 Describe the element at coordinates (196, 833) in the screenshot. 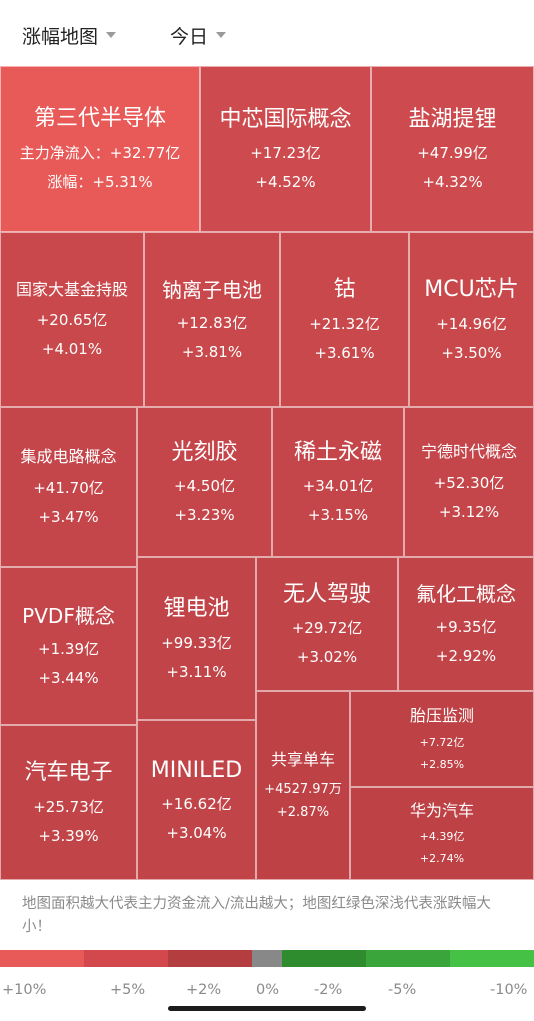

I see `tile-change: +3.04%` at that location.